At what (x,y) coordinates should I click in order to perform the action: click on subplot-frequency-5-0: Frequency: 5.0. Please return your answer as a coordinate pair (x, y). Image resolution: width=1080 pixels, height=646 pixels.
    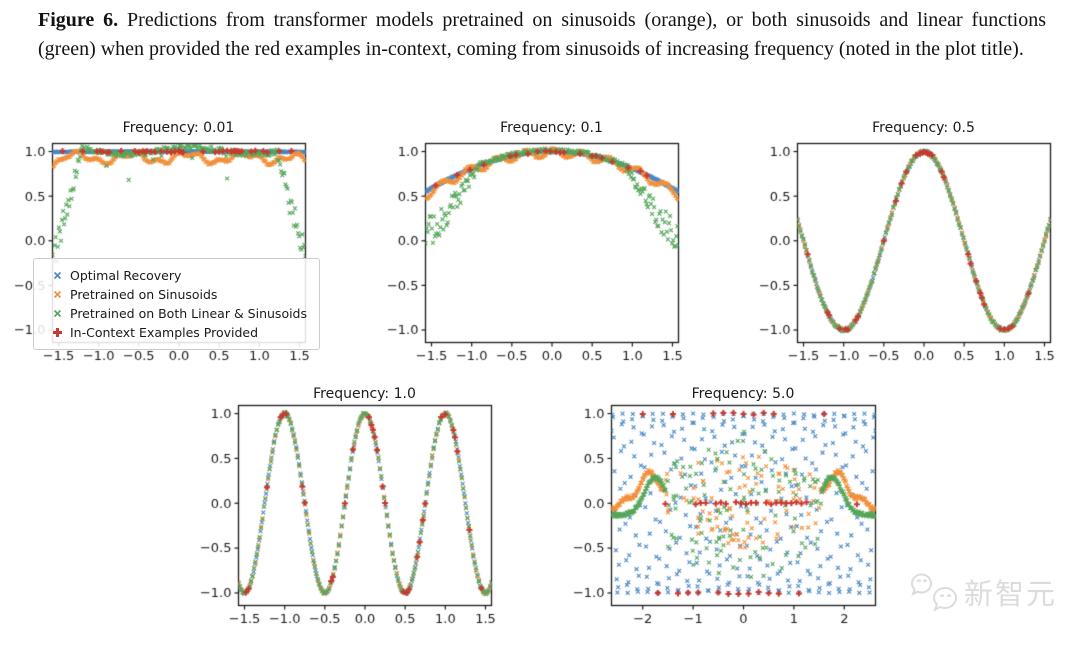
    Looking at the image, I should click on (724, 508).